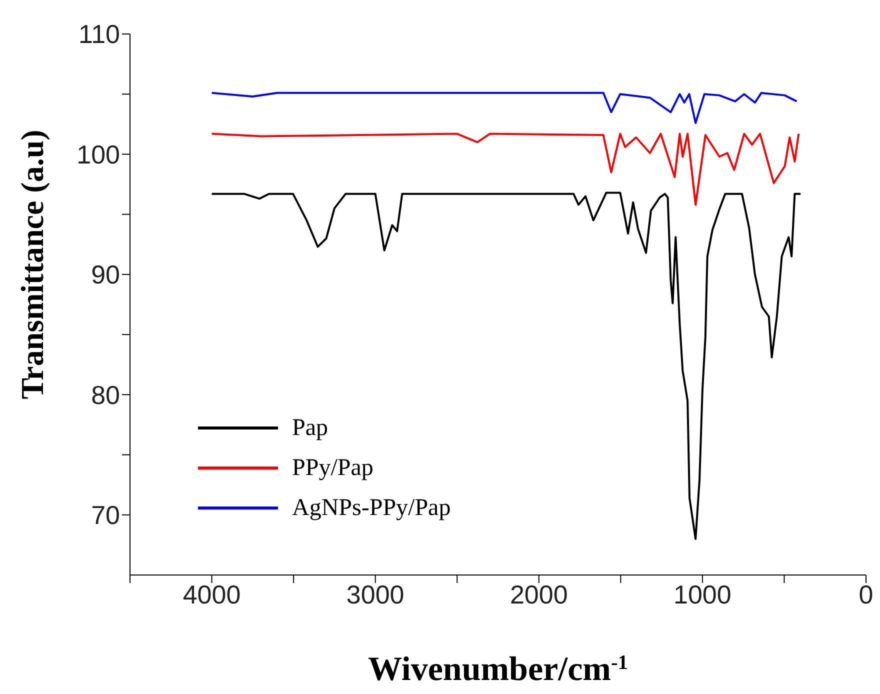 This screenshot has height=694, width=880. I want to click on y-tick-label: 80, so click(105, 395).